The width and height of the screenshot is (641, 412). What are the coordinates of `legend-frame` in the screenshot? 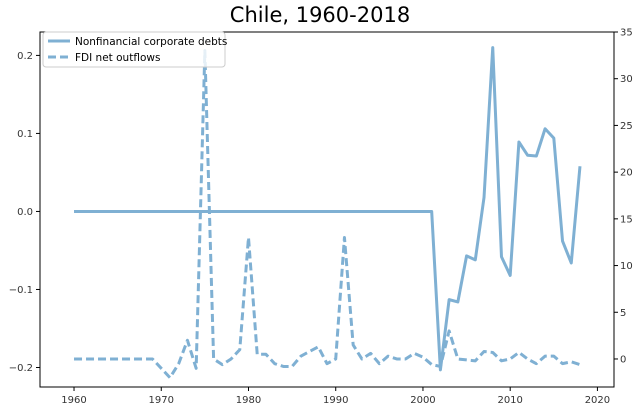 It's located at (134, 49).